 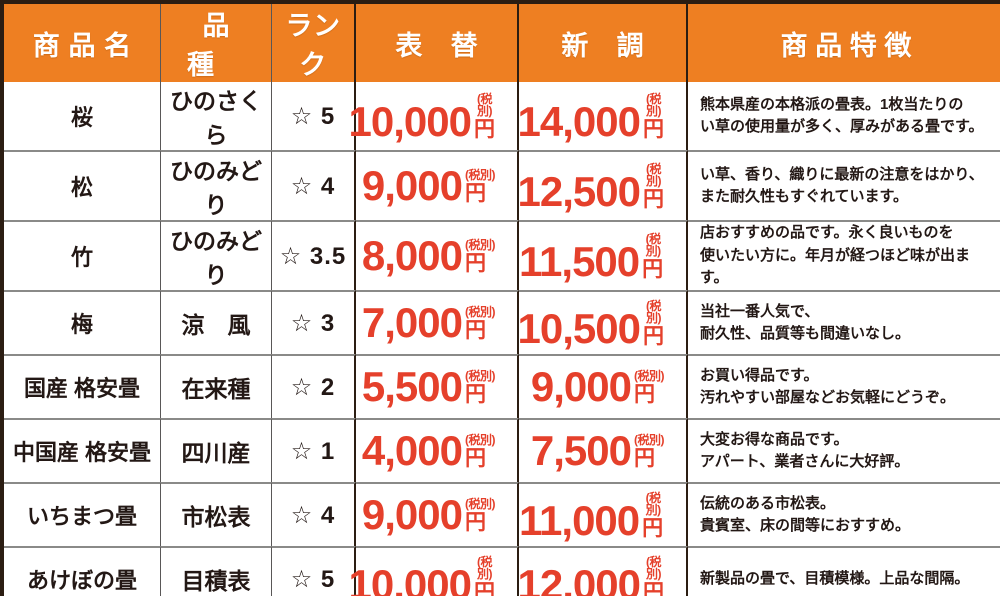 What do you see at coordinates (844, 322) in the screenshot?
I see `features-cell: 当社一番人気で、 耐久性、品質等も間違いなし。` at bounding box center [844, 322].